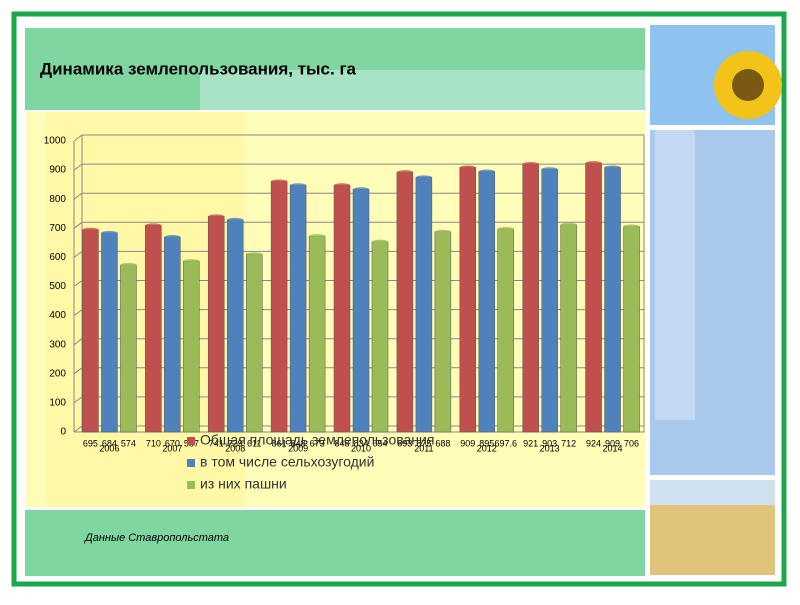 This screenshot has height=605, width=800. Describe the element at coordinates (109, 448) in the screenshot. I see `x-tick-label: 2006` at that location.